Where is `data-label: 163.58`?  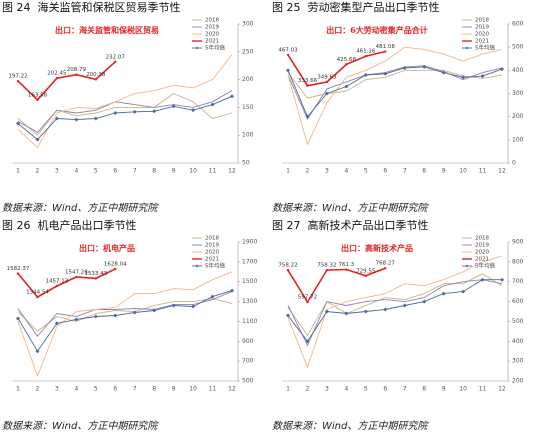
data-label: 163.58 is located at coordinates (38, 95).